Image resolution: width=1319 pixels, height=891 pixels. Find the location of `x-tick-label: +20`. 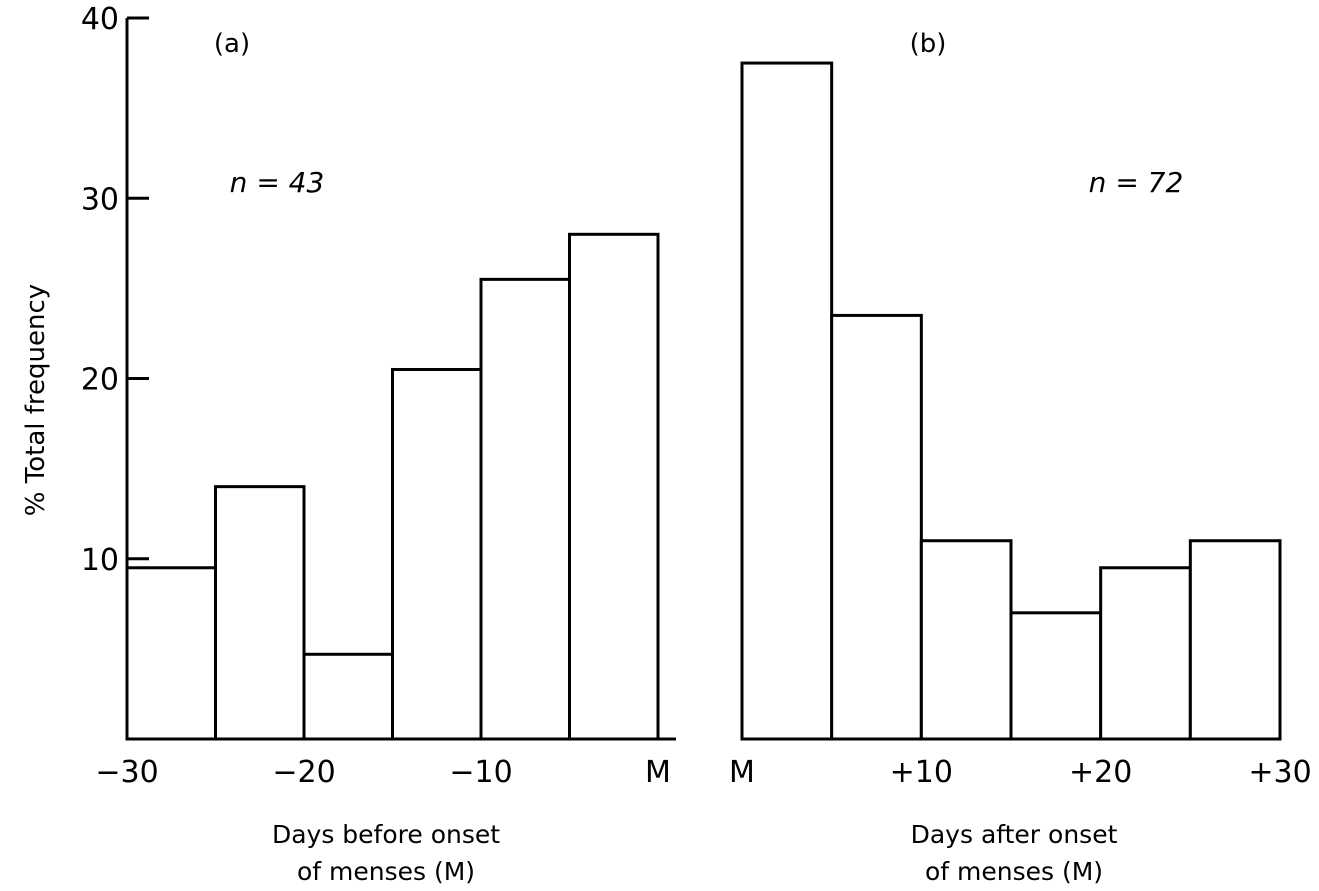

x-tick-label: +20 is located at coordinates (1100, 772).